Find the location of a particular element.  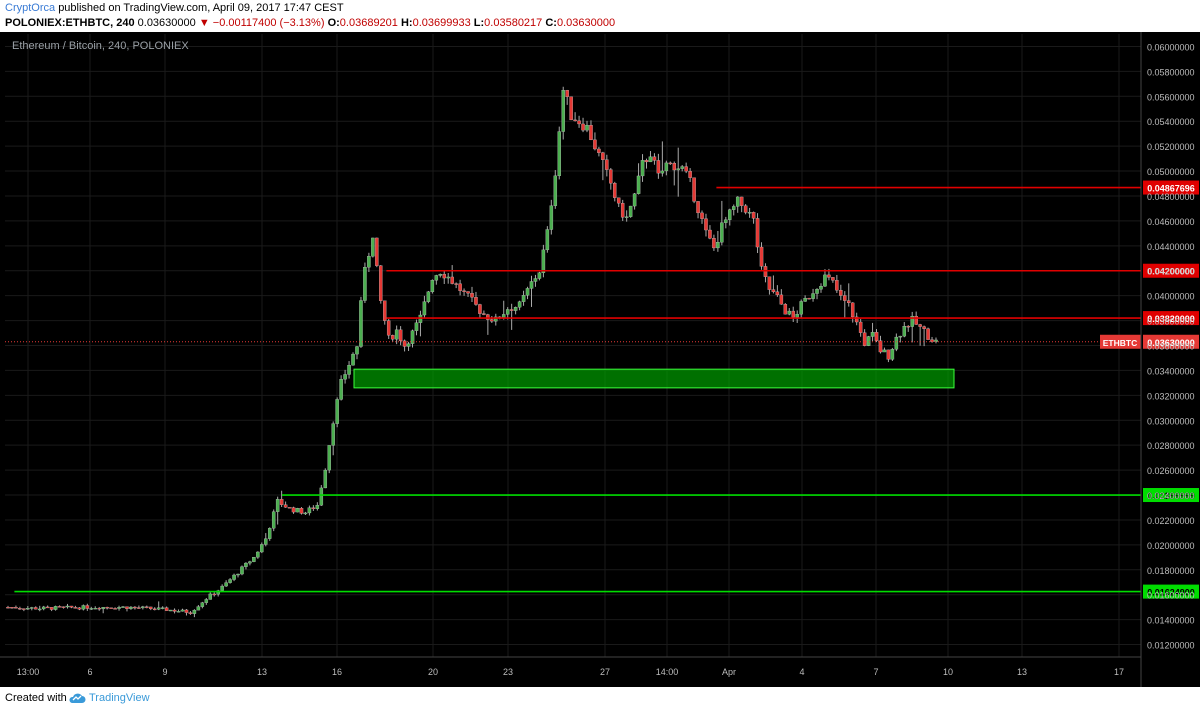

x-tick-label: Apr is located at coordinates (729, 672).